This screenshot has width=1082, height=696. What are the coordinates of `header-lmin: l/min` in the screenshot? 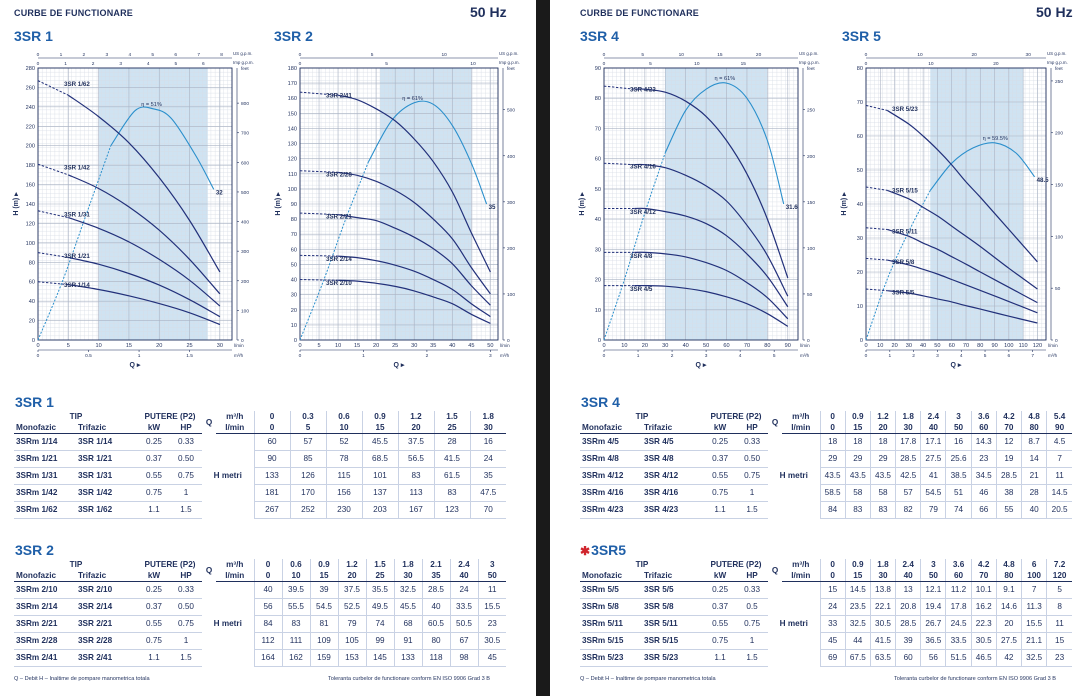 It's located at (235, 428).